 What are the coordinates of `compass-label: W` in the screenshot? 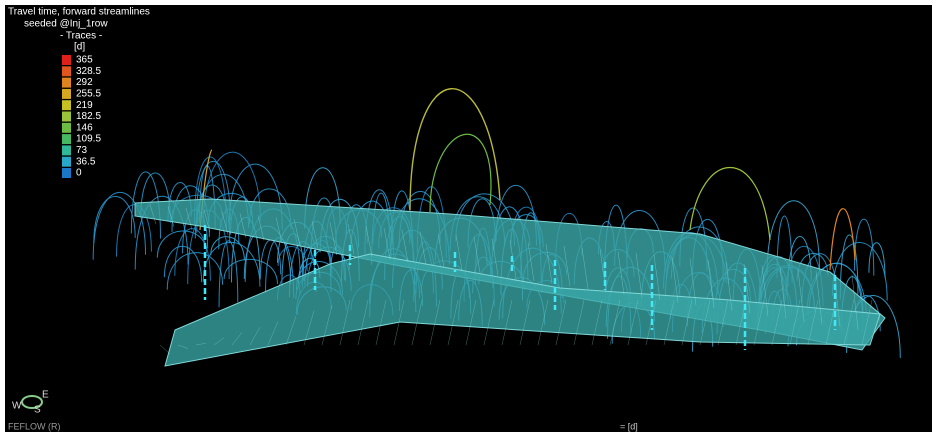 It's located at (17, 406).